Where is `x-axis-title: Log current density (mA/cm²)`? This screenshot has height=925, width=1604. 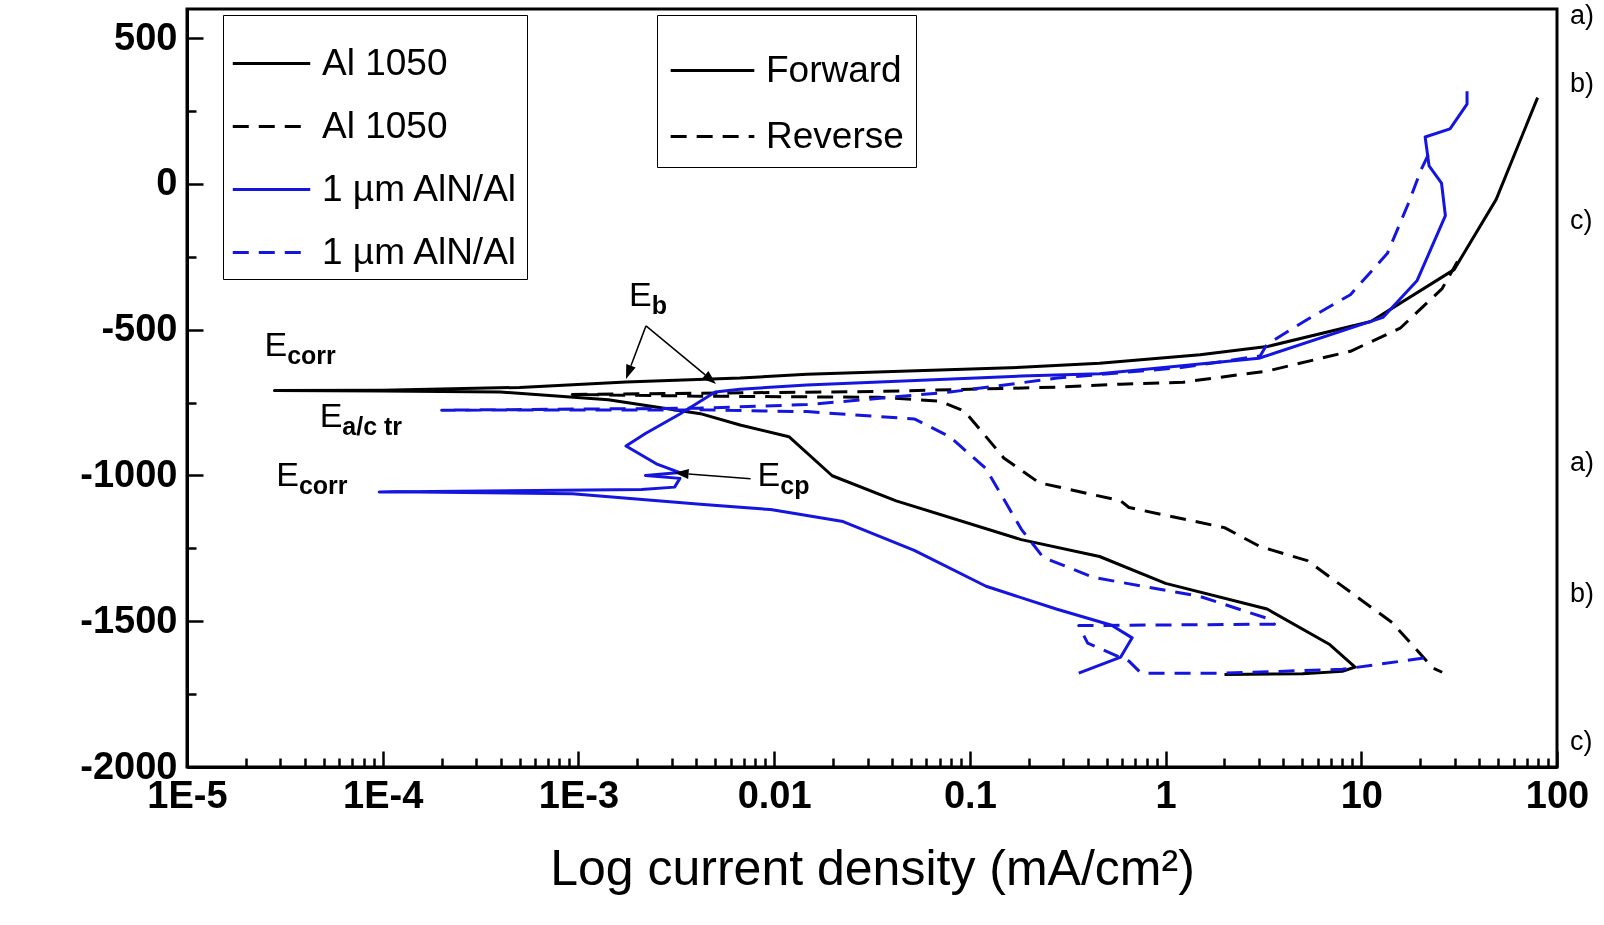 x-axis-title: Log current density (mA/cm²) is located at coordinates (872, 867).